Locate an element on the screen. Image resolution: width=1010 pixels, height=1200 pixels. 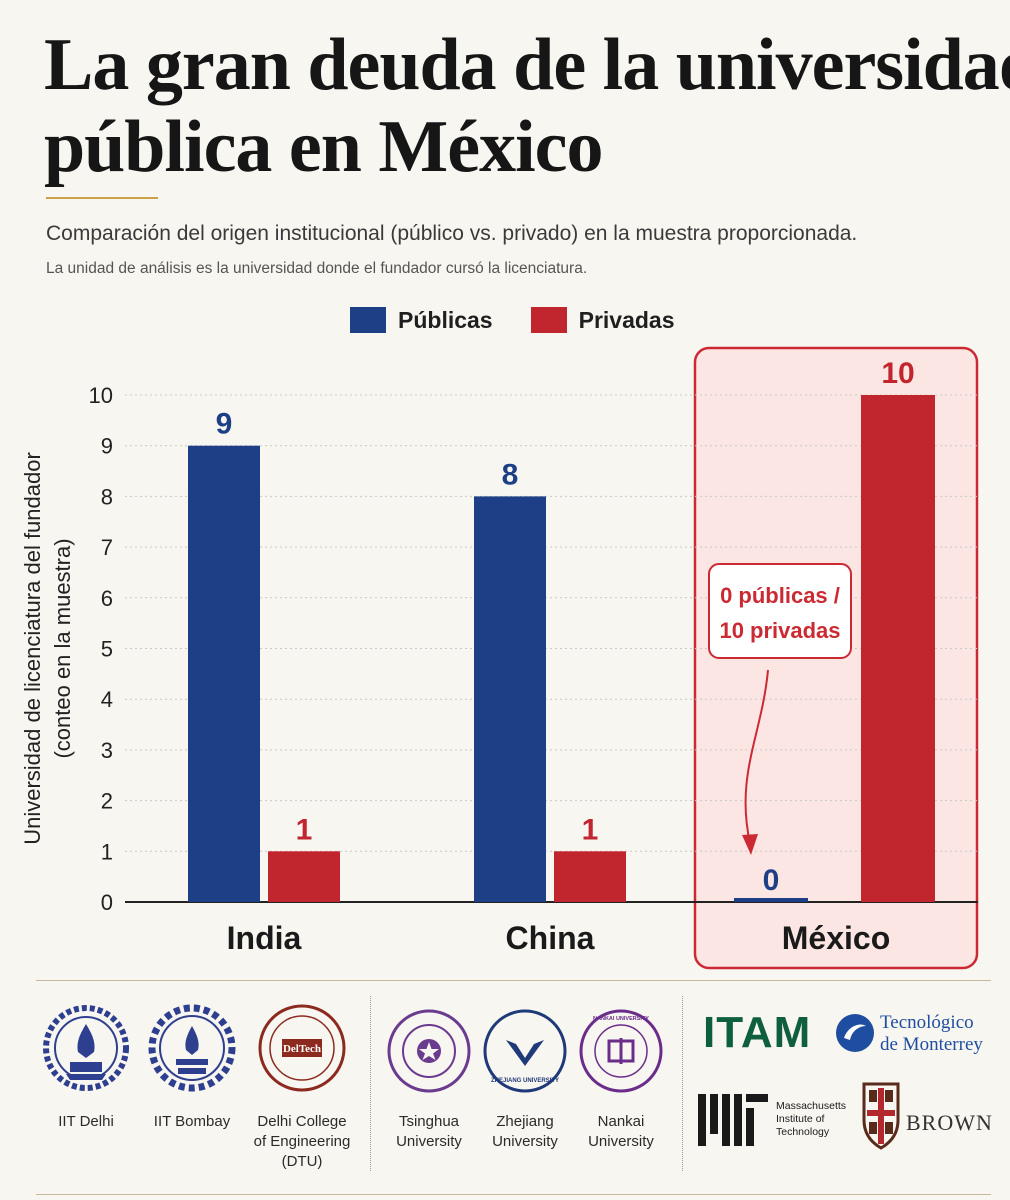
dtu-label: Delhi College of Engineering (DTU) is located at coordinates (302, 1142).